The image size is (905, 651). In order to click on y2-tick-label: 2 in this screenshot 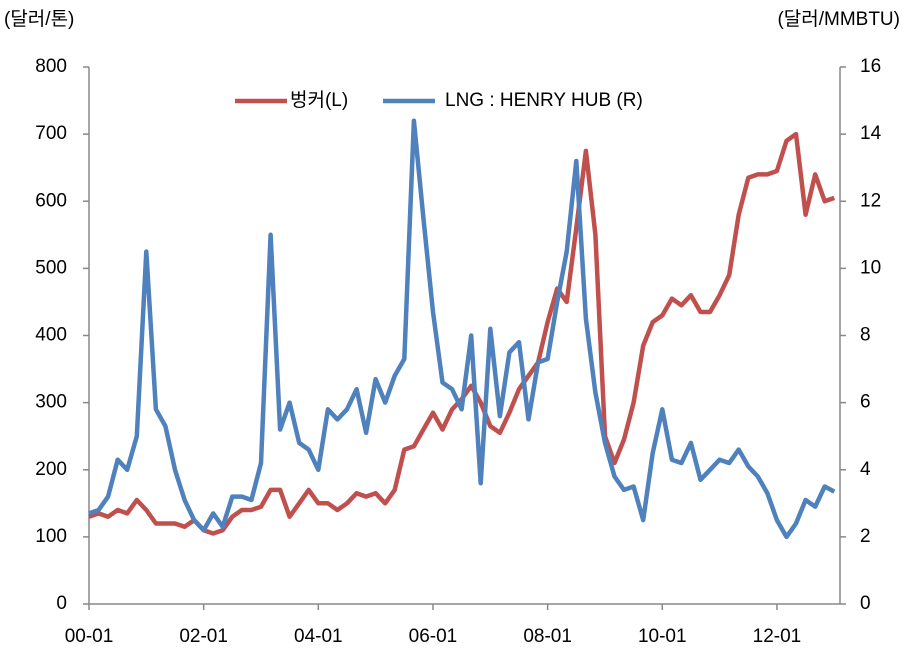, I will do `click(865, 536)`.